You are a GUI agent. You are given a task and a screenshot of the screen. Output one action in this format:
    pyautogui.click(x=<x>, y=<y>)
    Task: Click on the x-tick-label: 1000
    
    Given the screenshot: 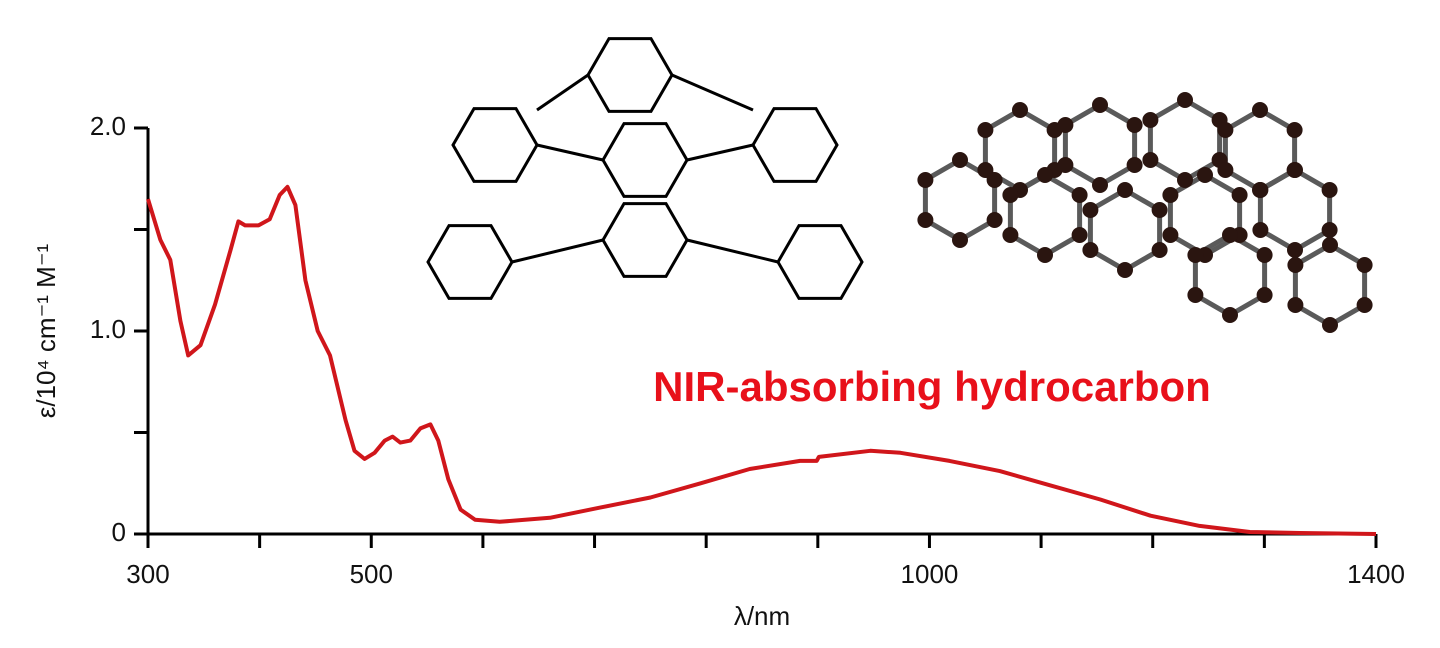 What is the action you would take?
    pyautogui.click(x=930, y=574)
    